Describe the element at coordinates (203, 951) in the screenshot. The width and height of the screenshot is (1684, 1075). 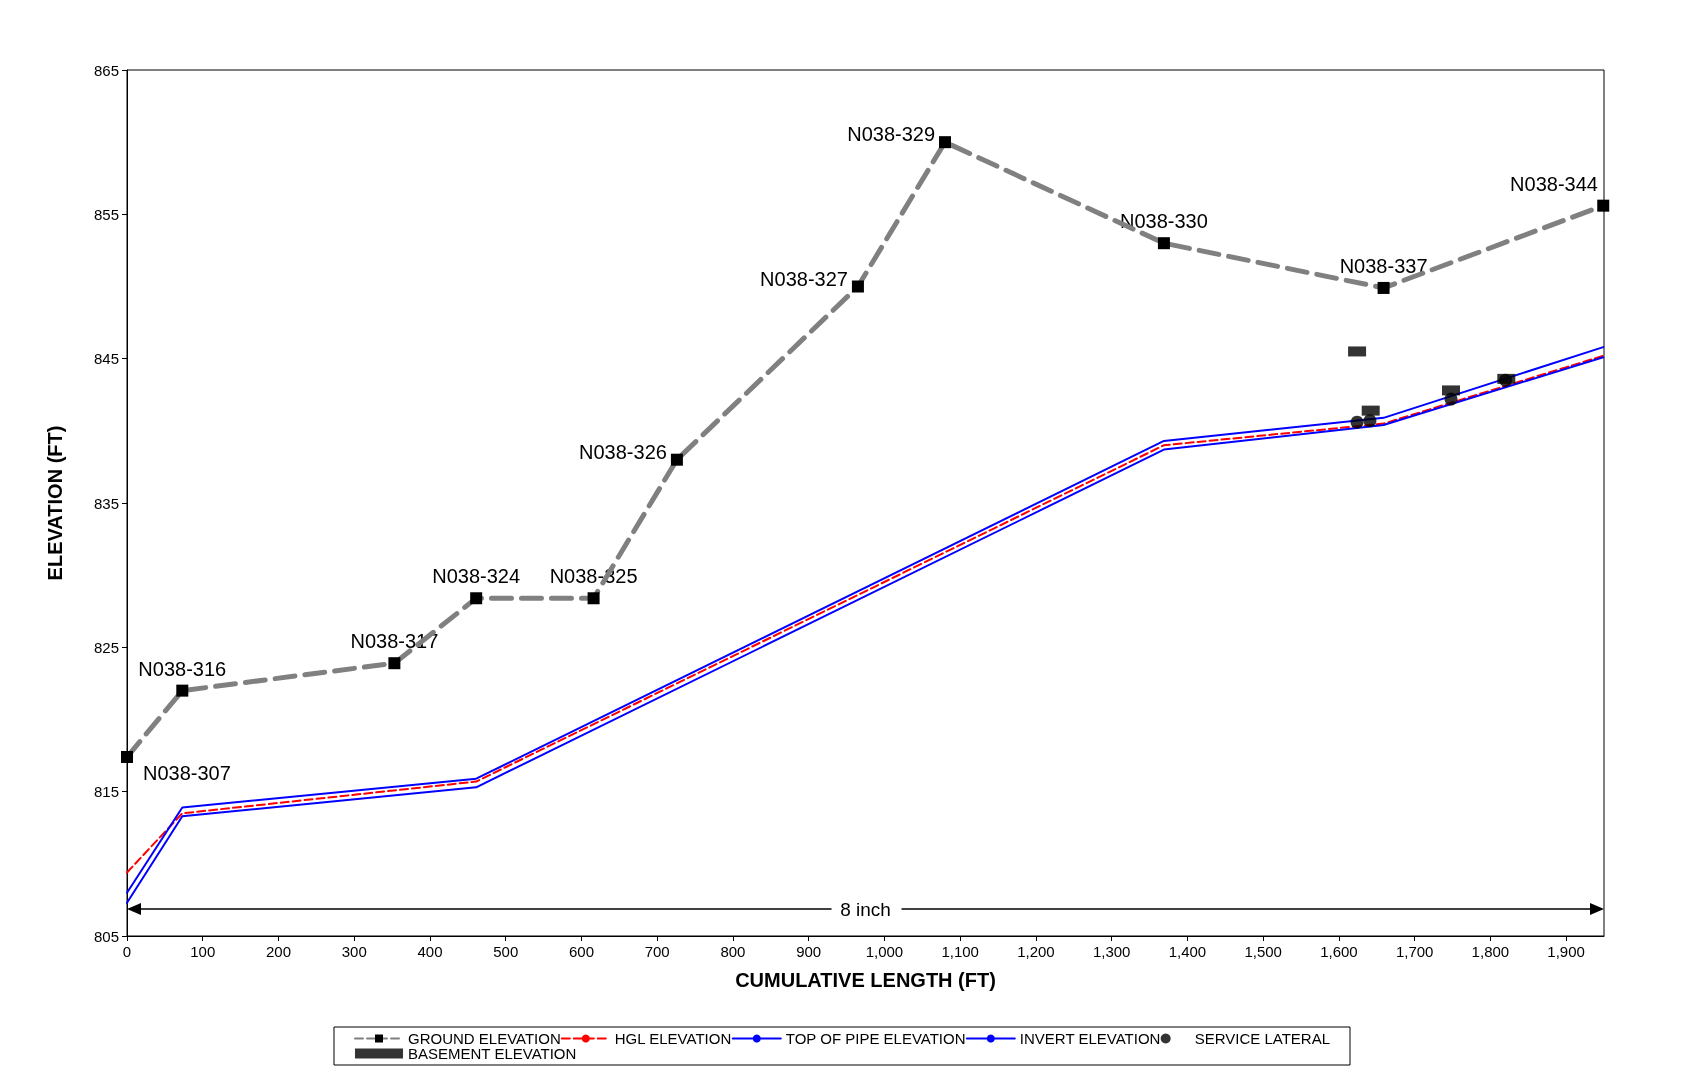
I see `x-tick-label: 100` at that location.